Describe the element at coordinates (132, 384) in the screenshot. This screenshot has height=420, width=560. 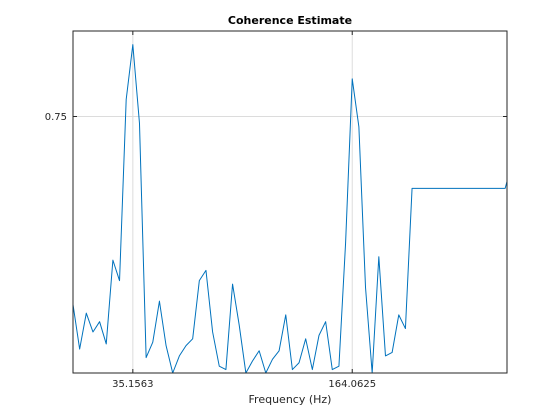
I see `x-tick-label: 35.1563` at that location.